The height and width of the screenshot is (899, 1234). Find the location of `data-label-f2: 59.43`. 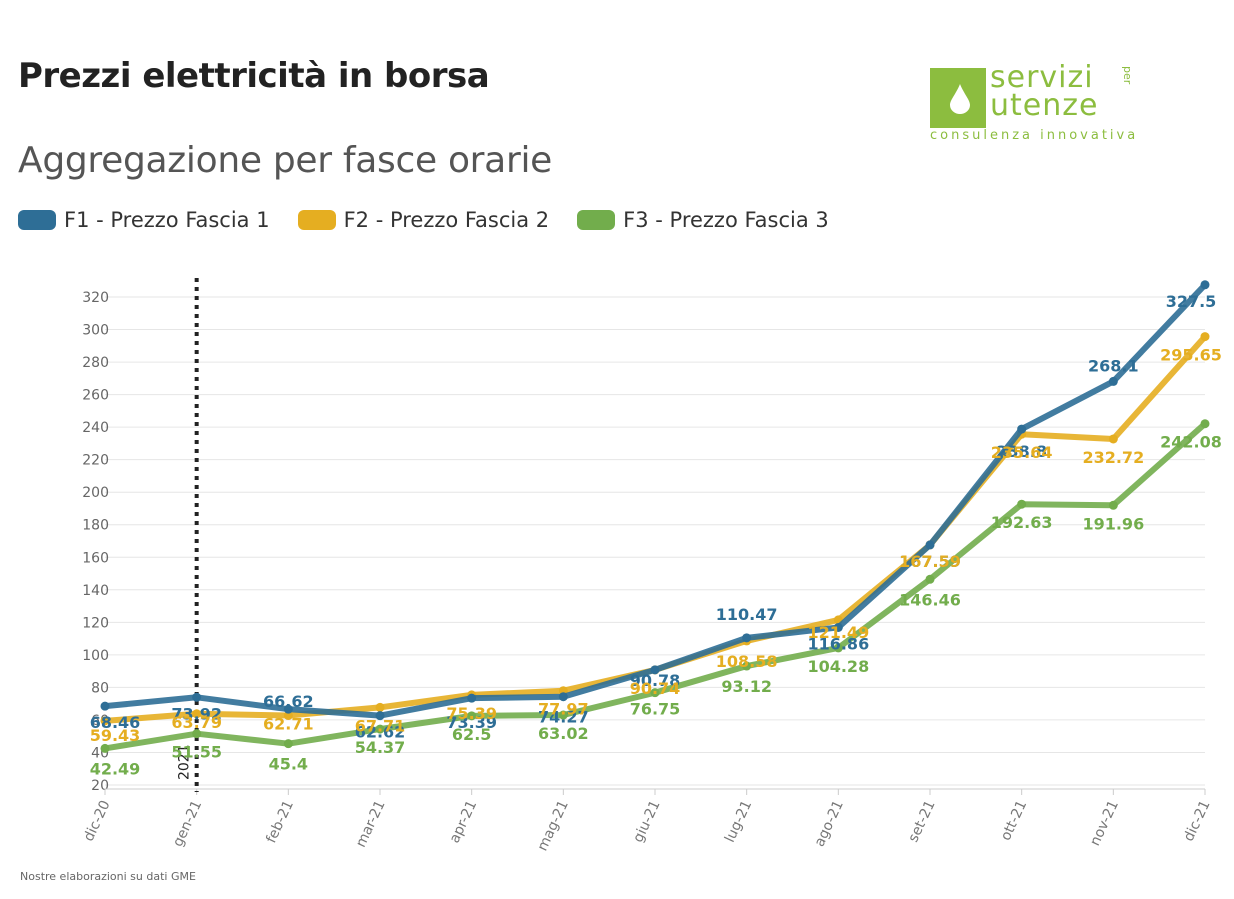

data-label-f2: 59.43 is located at coordinates (115, 735).